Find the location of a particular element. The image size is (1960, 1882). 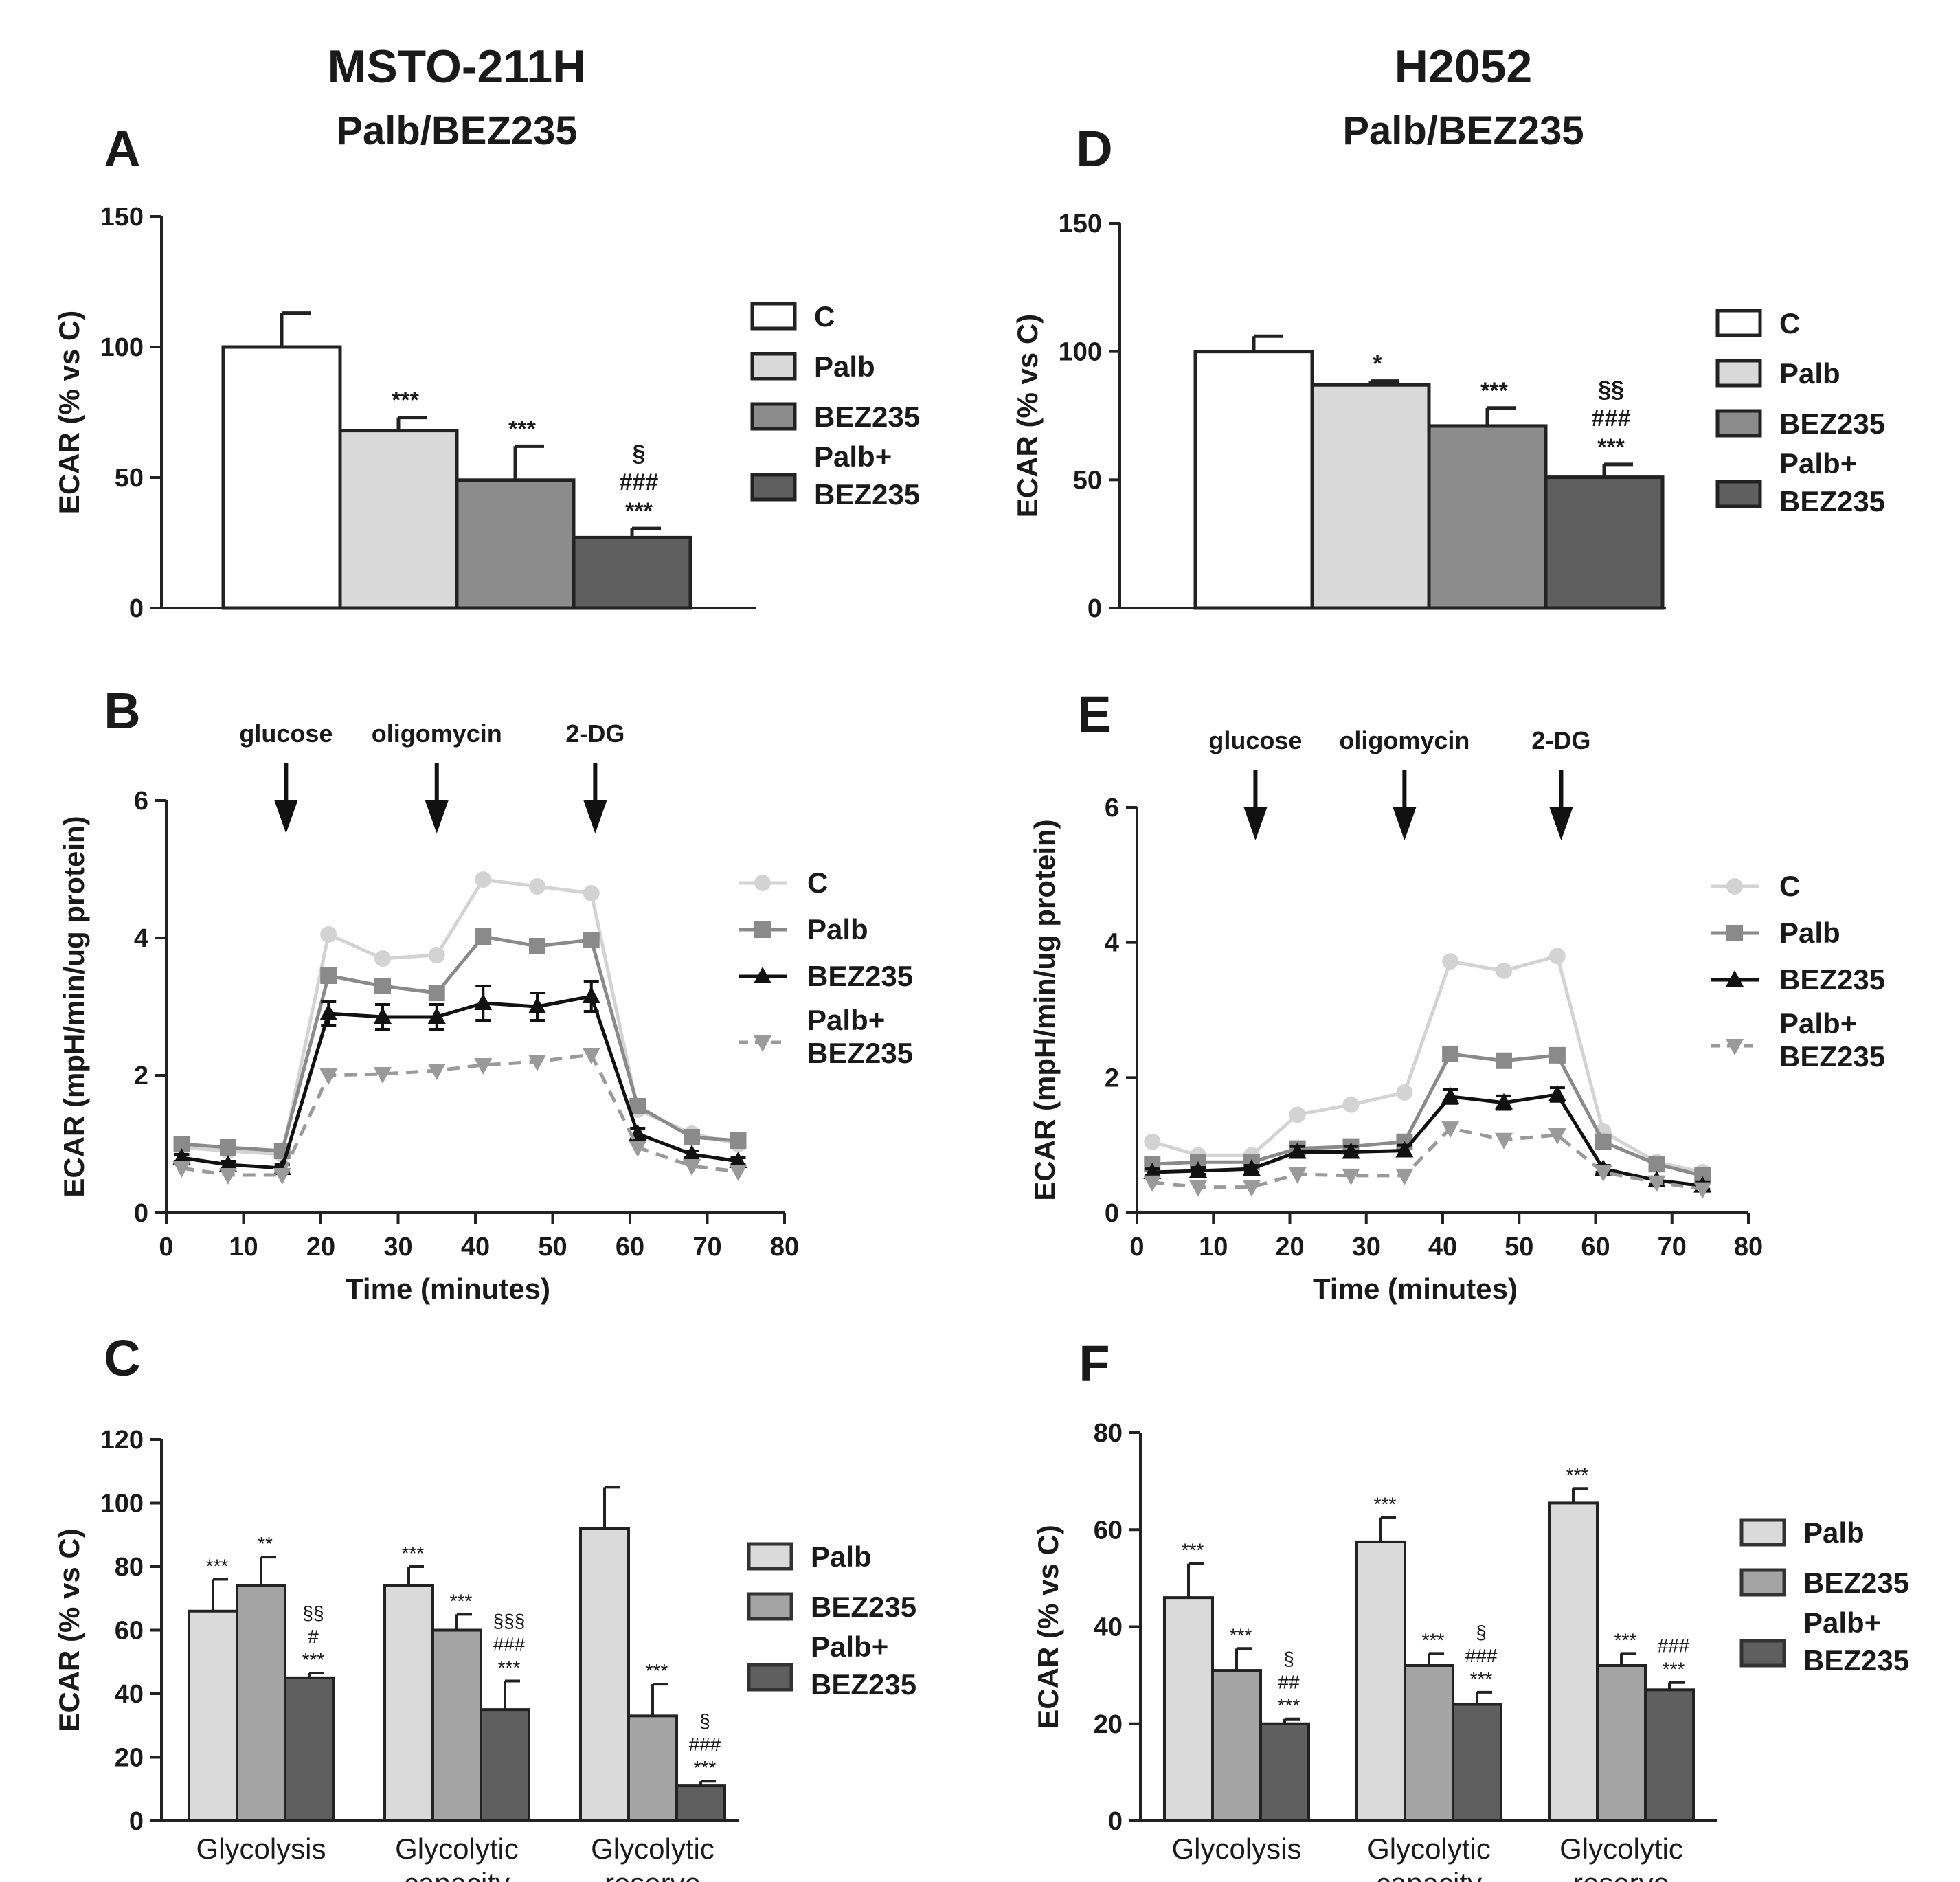

x-tick-label: 40 is located at coordinates (1442, 1247).